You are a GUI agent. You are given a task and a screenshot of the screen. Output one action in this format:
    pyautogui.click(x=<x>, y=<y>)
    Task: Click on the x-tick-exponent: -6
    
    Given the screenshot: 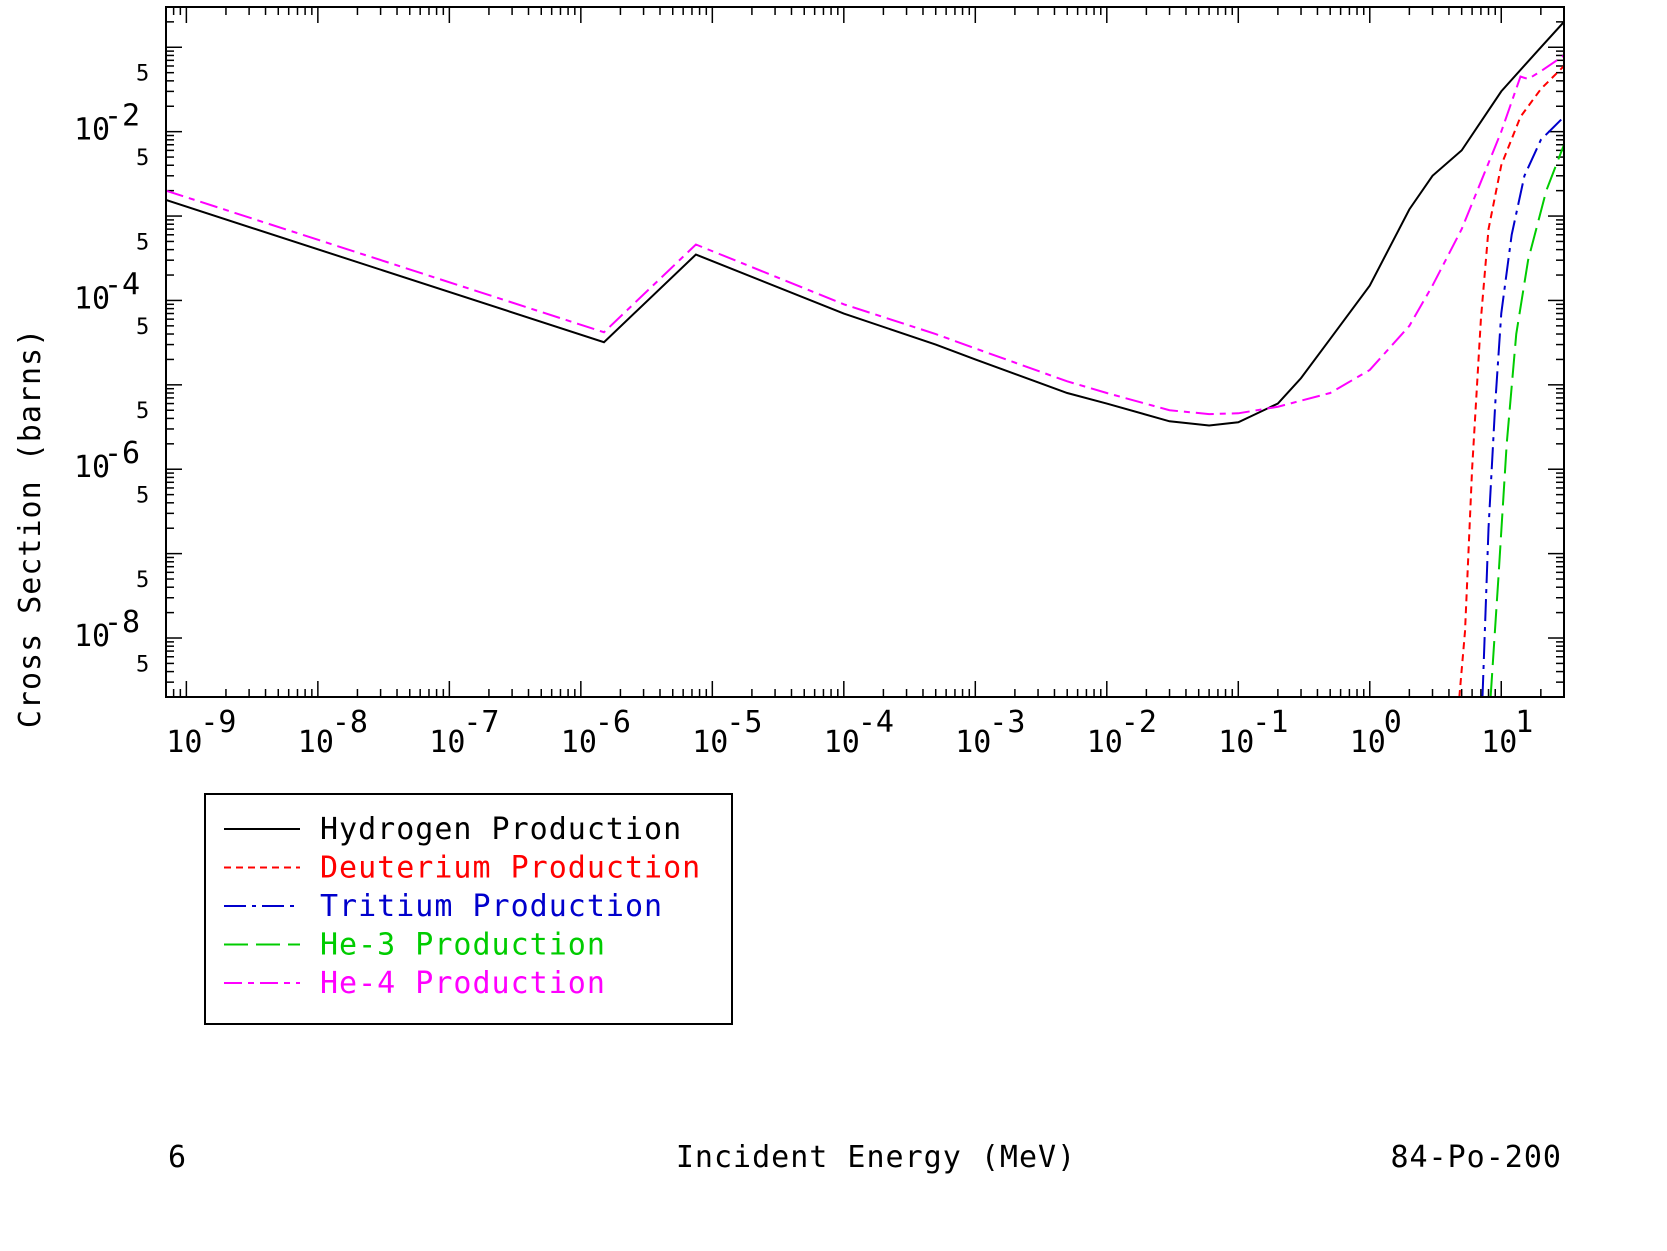 What is the action you would take?
    pyautogui.click(x=613, y=722)
    